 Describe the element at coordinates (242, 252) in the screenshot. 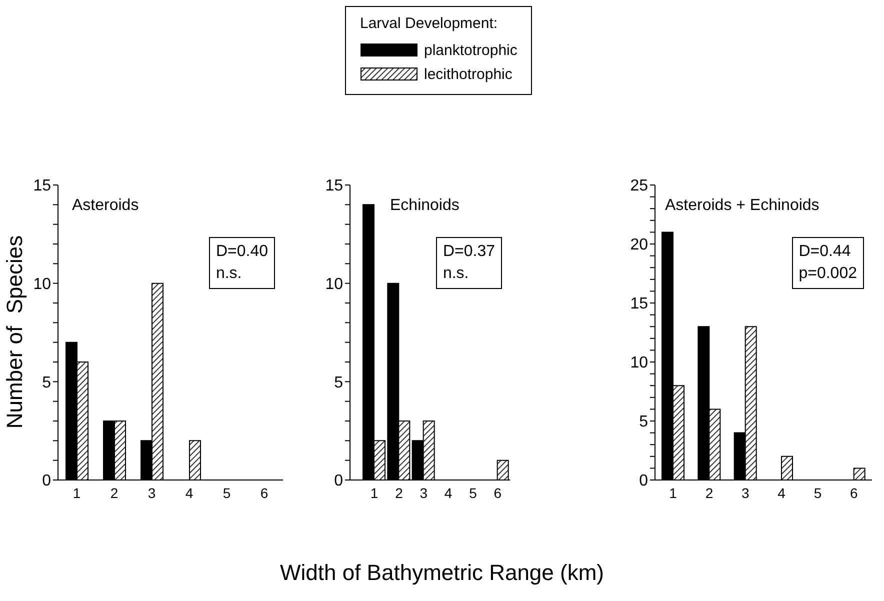

I see `annotation: D=0.40` at that location.